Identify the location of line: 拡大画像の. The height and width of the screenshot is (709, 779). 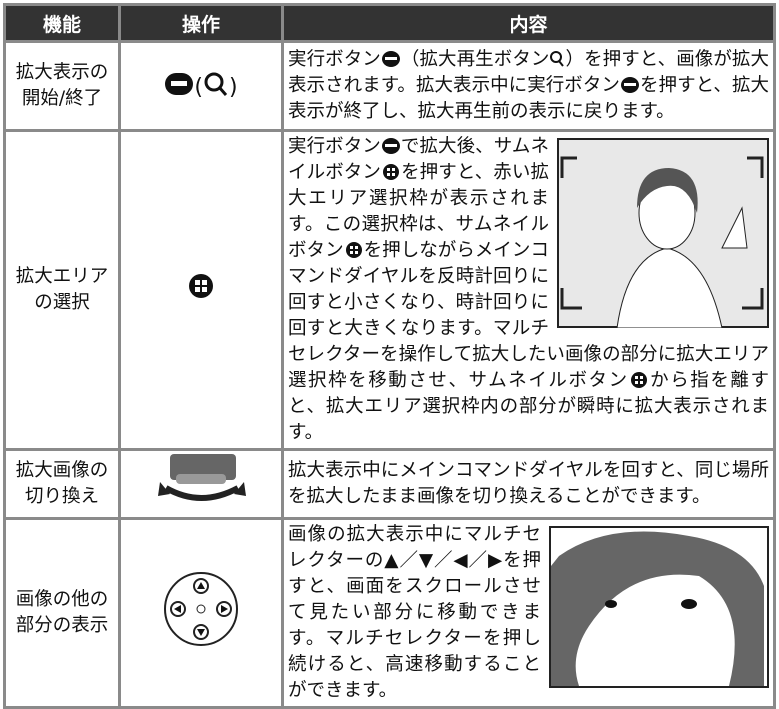
(62, 470).